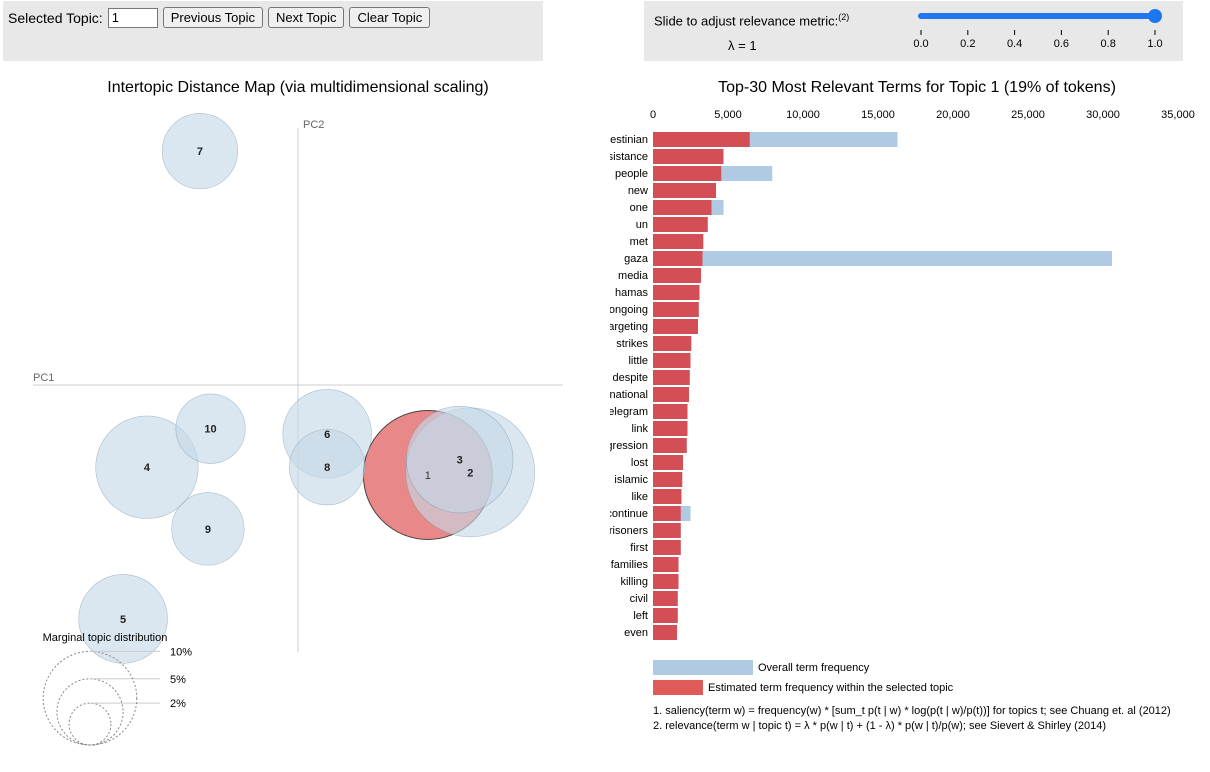  I want to click on term-label-killing: killing, so click(634, 582).